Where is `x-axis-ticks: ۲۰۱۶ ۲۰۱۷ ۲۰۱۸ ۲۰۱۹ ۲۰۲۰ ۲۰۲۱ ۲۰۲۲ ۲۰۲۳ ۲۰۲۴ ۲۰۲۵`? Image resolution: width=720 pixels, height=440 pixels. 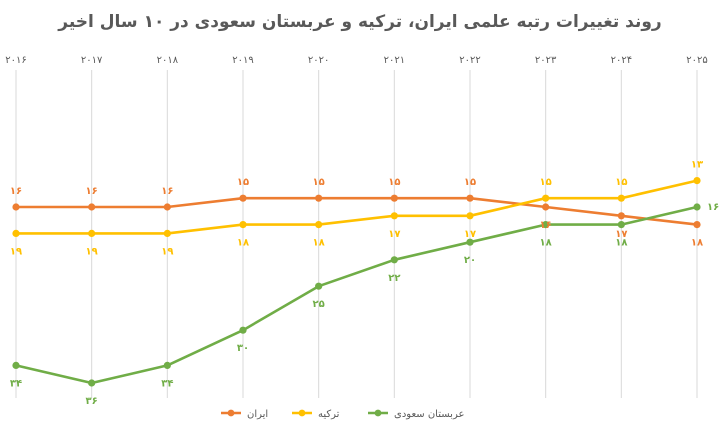 x-axis-ticks: ۲۰۱۶ ۲۰۱۷ ۲۰۱۸ ۲۰۱۹ ۲۰۲۰ ۲۰۲۱ ۲۰۲۲ ۲۰۲۳ ۲۰۲۴ ۲۰۲۵ is located at coordinates (356, 60).